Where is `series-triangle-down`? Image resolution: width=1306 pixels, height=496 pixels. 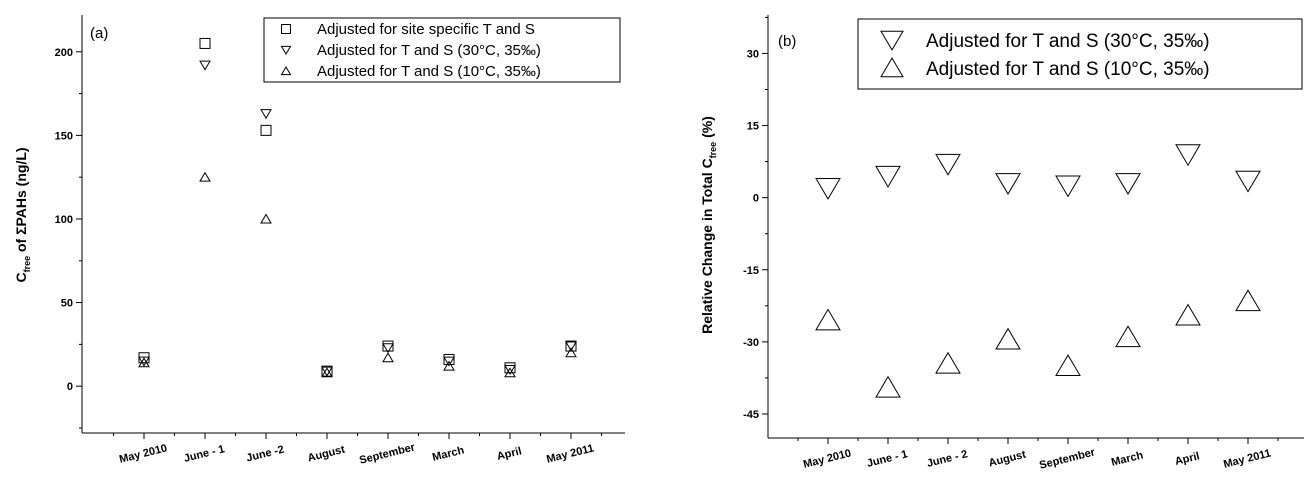
series-triangle-down is located at coordinates (1038, 172).